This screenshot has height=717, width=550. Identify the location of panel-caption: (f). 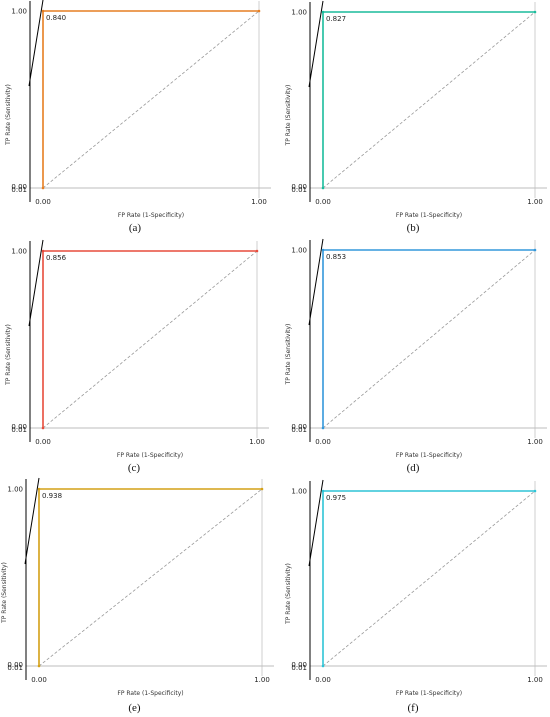
(413, 708).